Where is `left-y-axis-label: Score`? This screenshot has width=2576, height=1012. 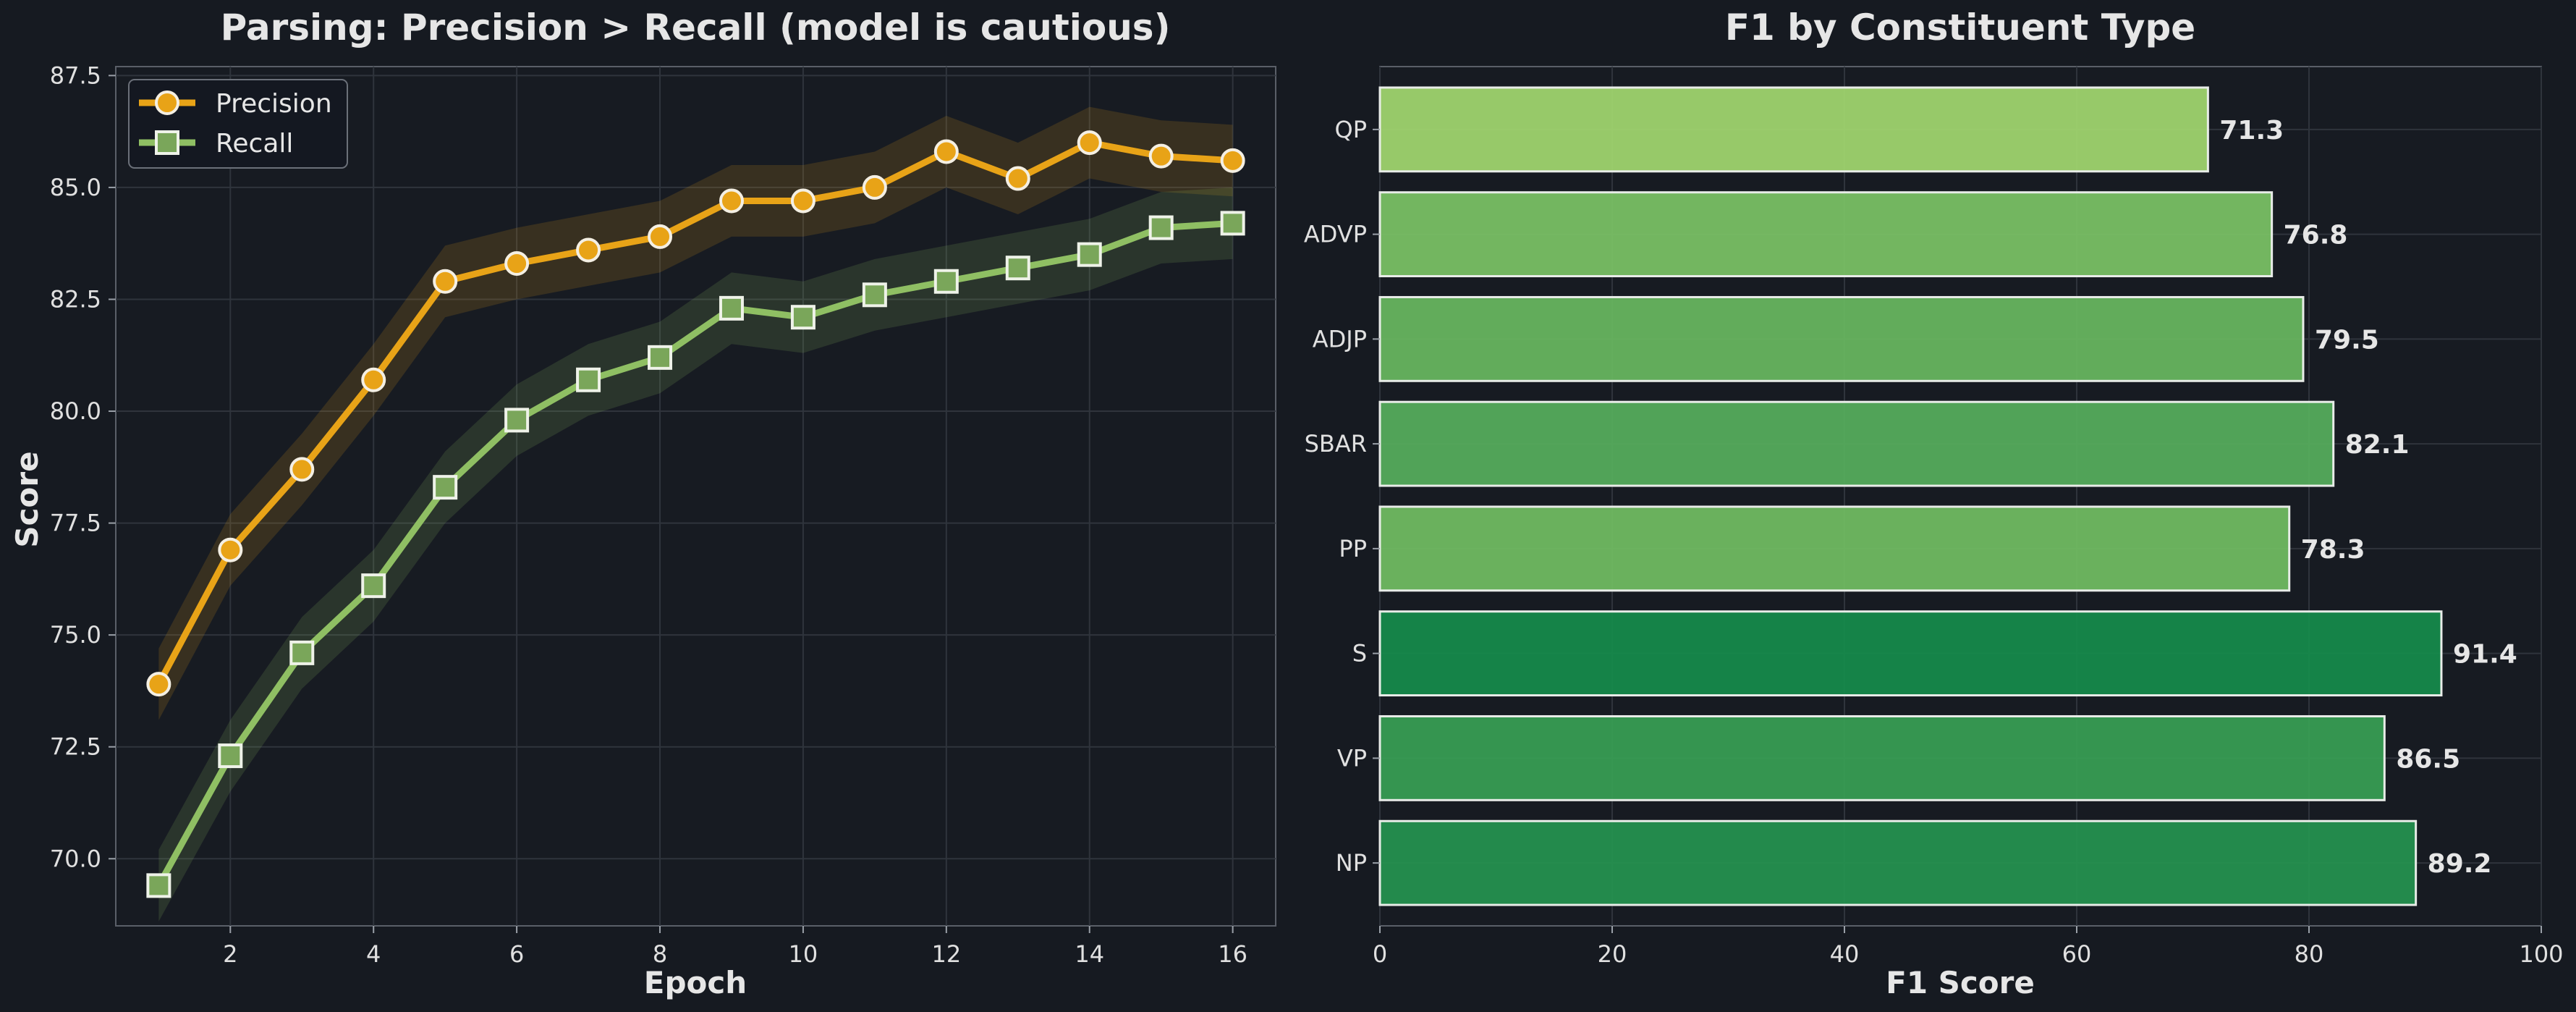
left-y-axis-label: Score is located at coordinates (27, 499).